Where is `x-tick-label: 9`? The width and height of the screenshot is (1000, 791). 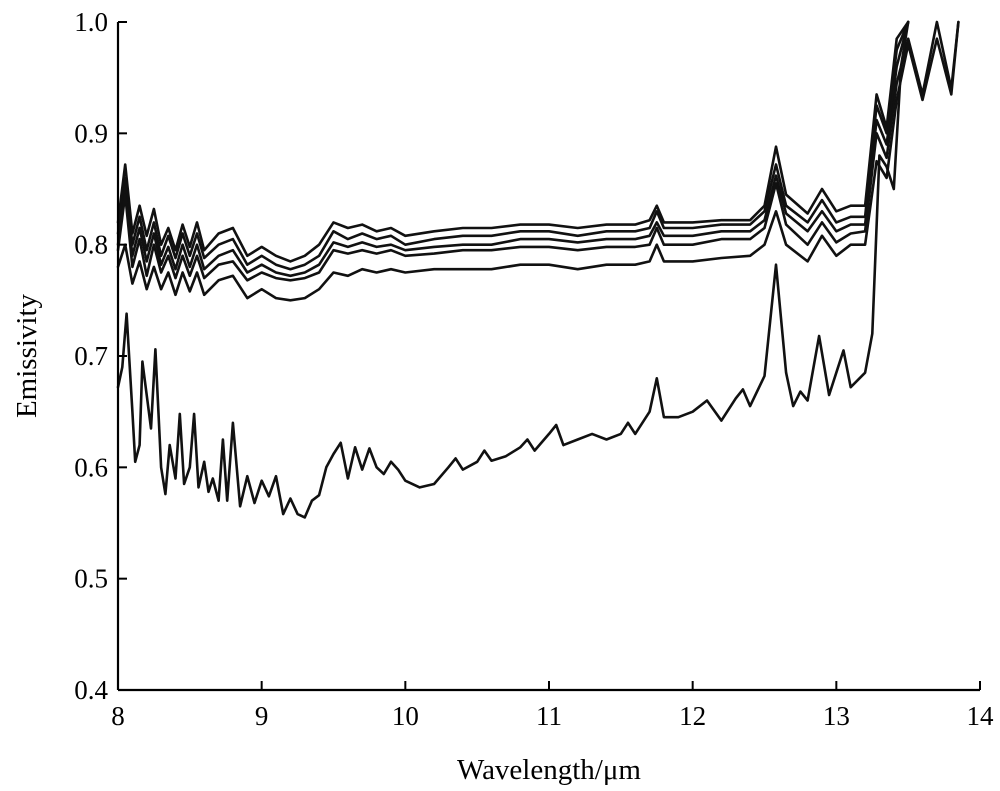 x-tick-label: 9 is located at coordinates (262, 716).